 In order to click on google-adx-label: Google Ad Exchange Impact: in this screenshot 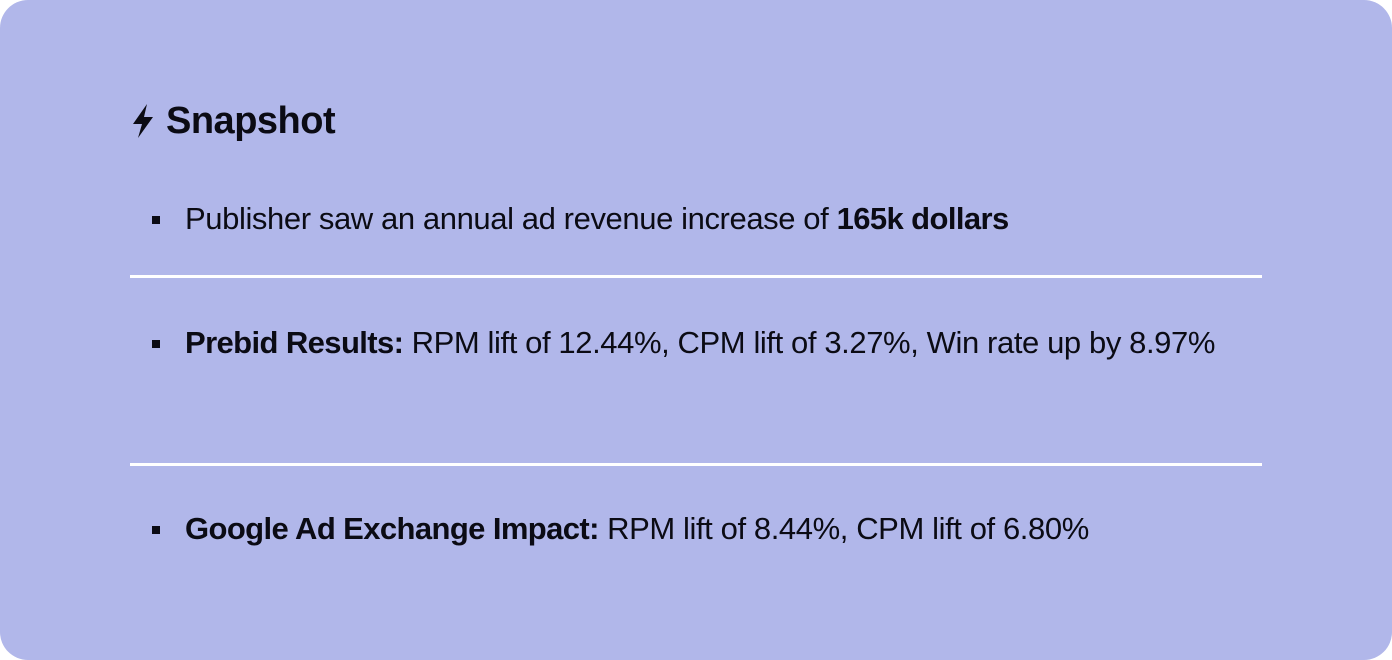, I will do `click(392, 528)`.